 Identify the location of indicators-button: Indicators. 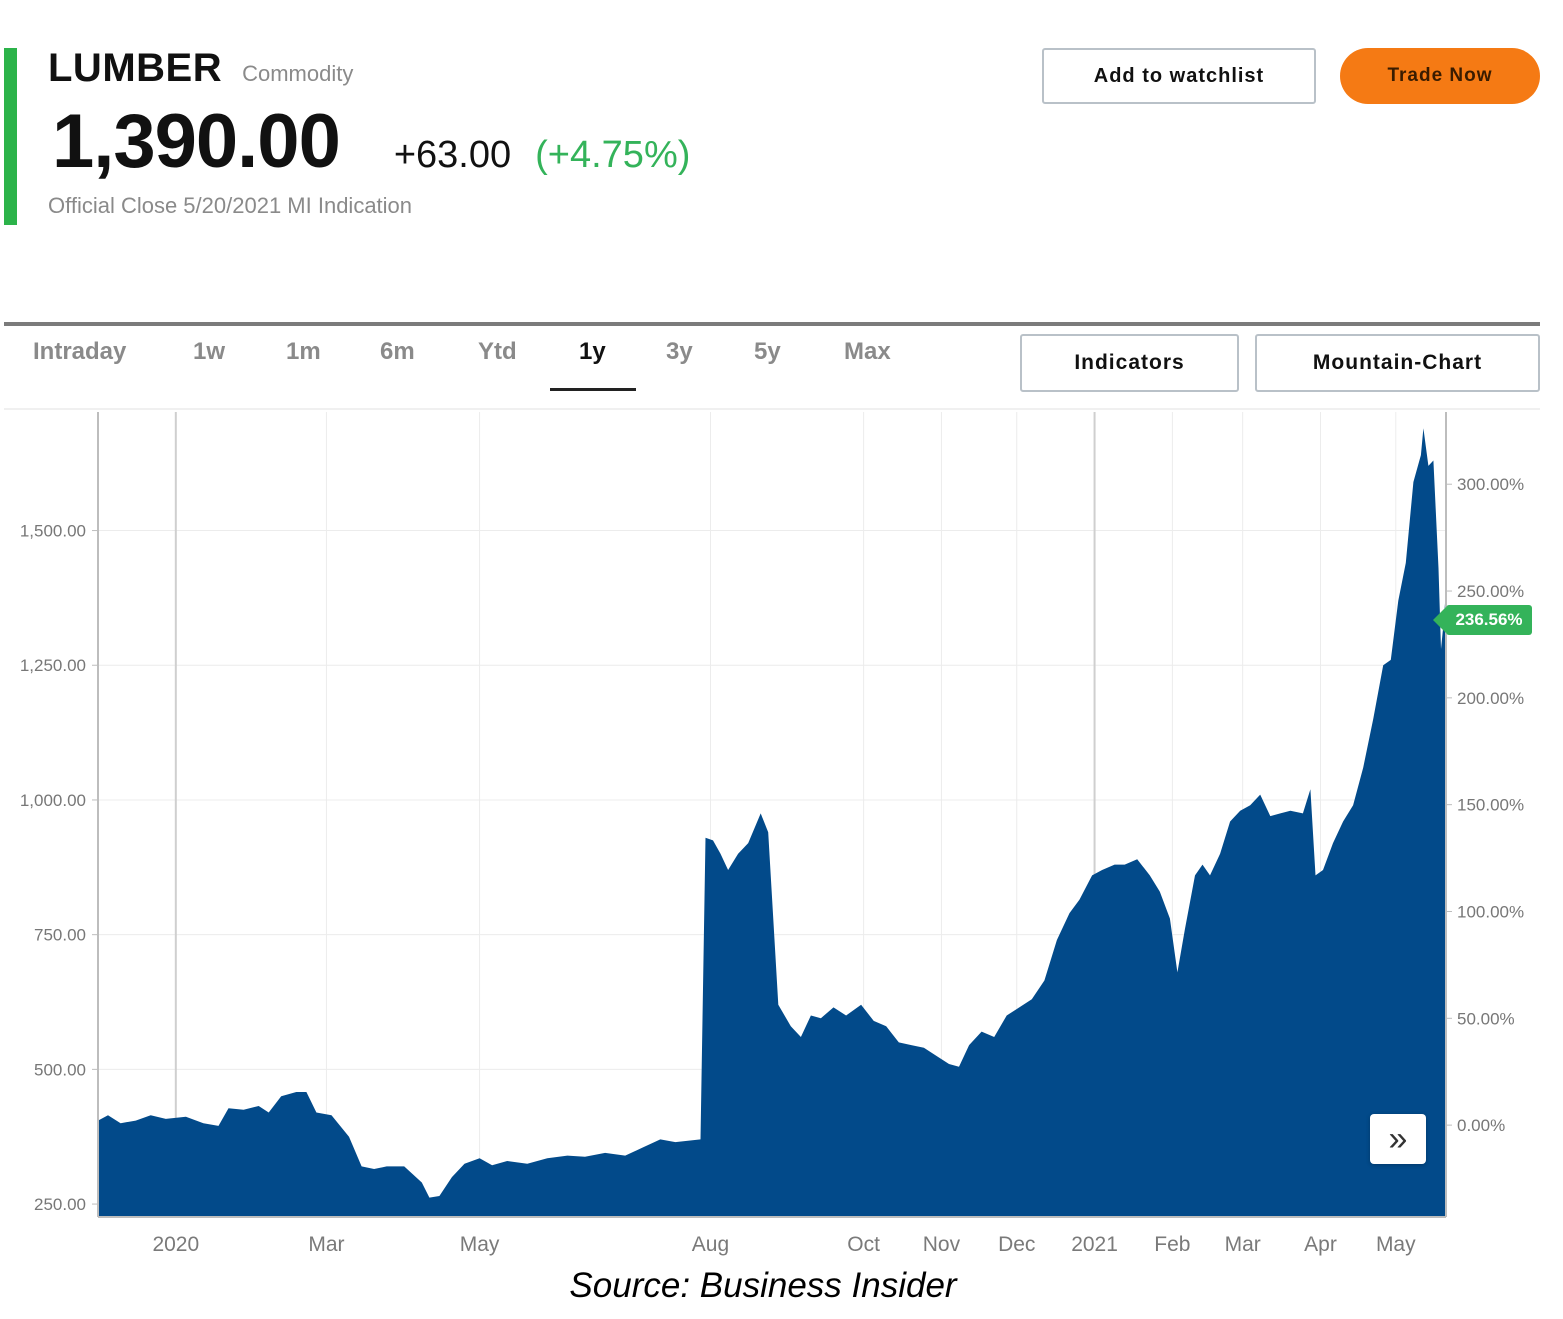
(1129, 363).